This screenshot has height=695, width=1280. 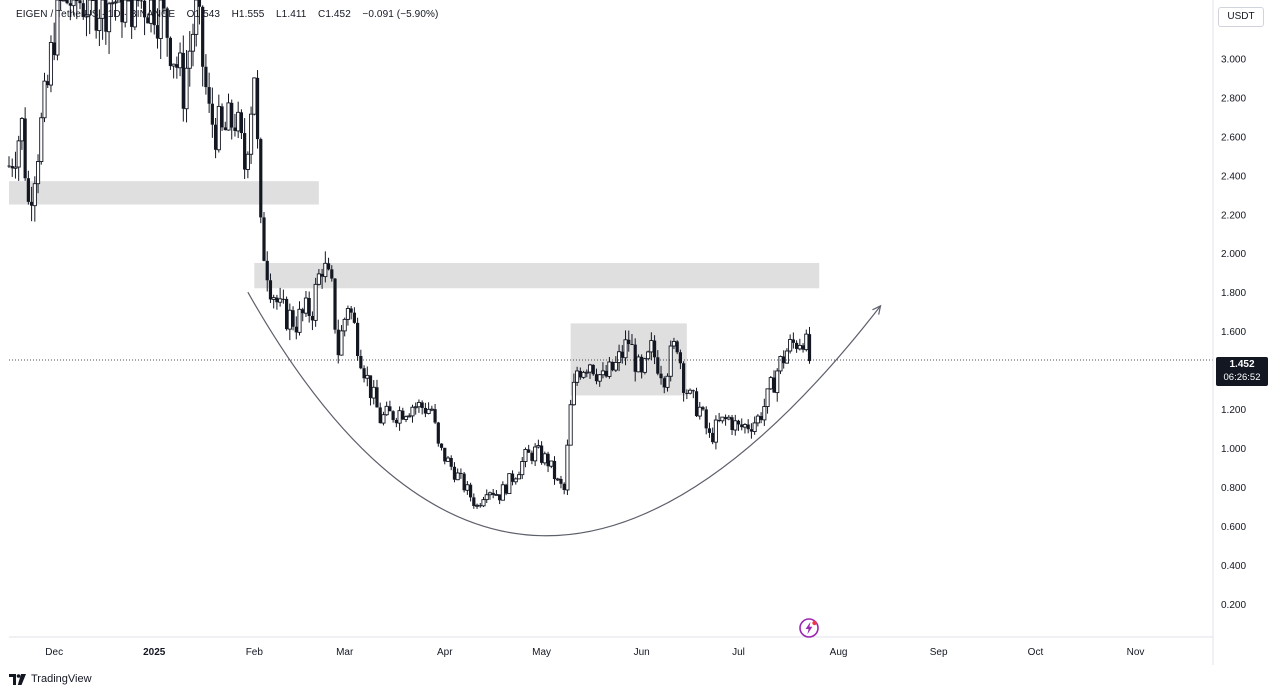 I want to click on time-tick-label: Mar, so click(x=345, y=652).